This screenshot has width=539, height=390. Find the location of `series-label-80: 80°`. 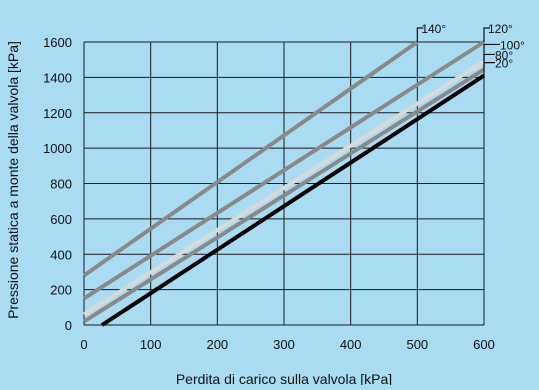

series-label-80: 80° is located at coordinates (504, 55).